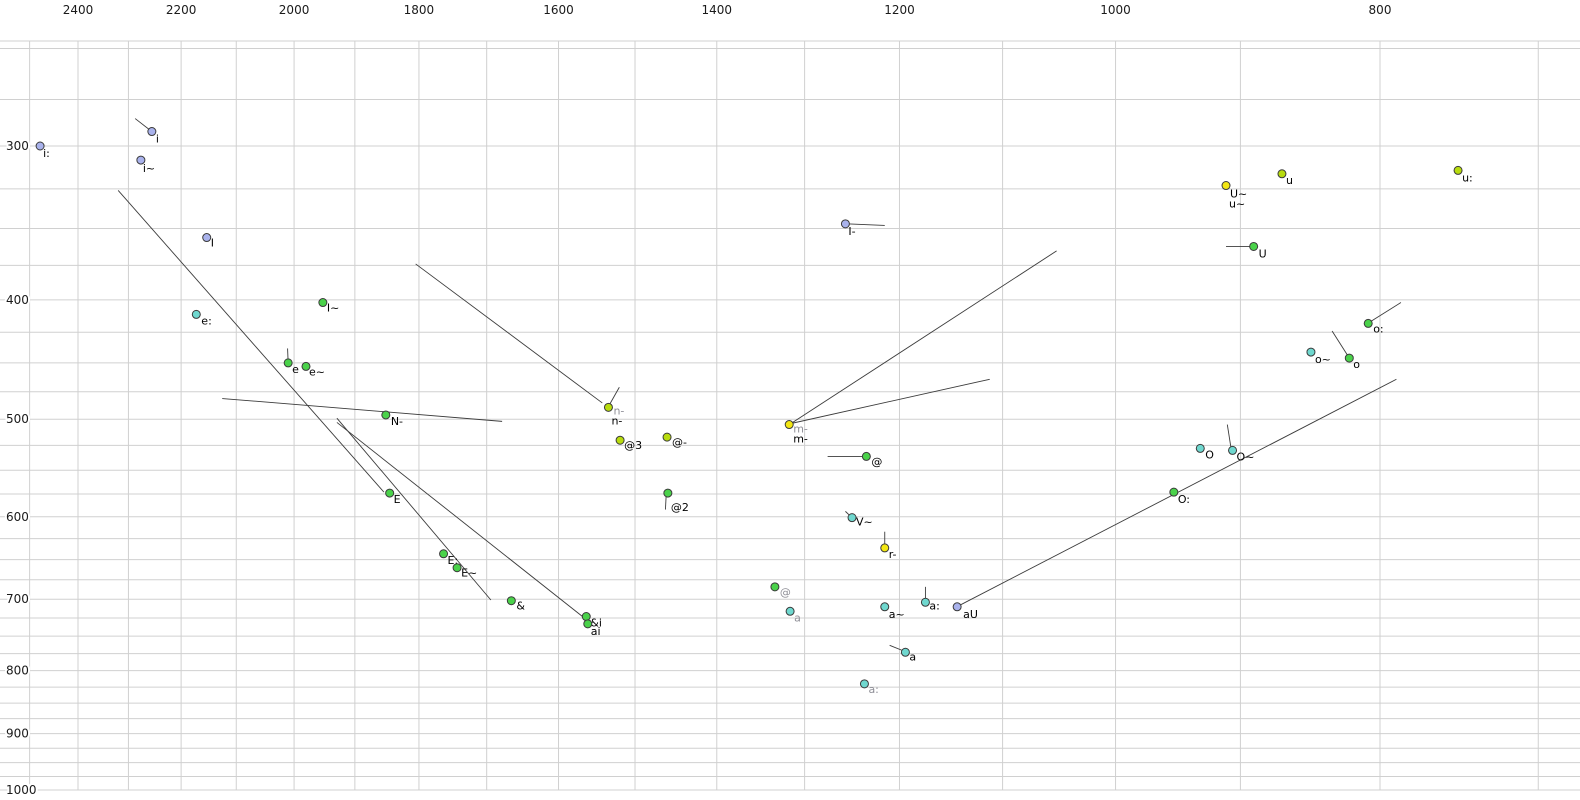 This screenshot has height=800, width=1580. What do you see at coordinates (397, 499) in the screenshot?
I see `data-point-label: E` at bounding box center [397, 499].